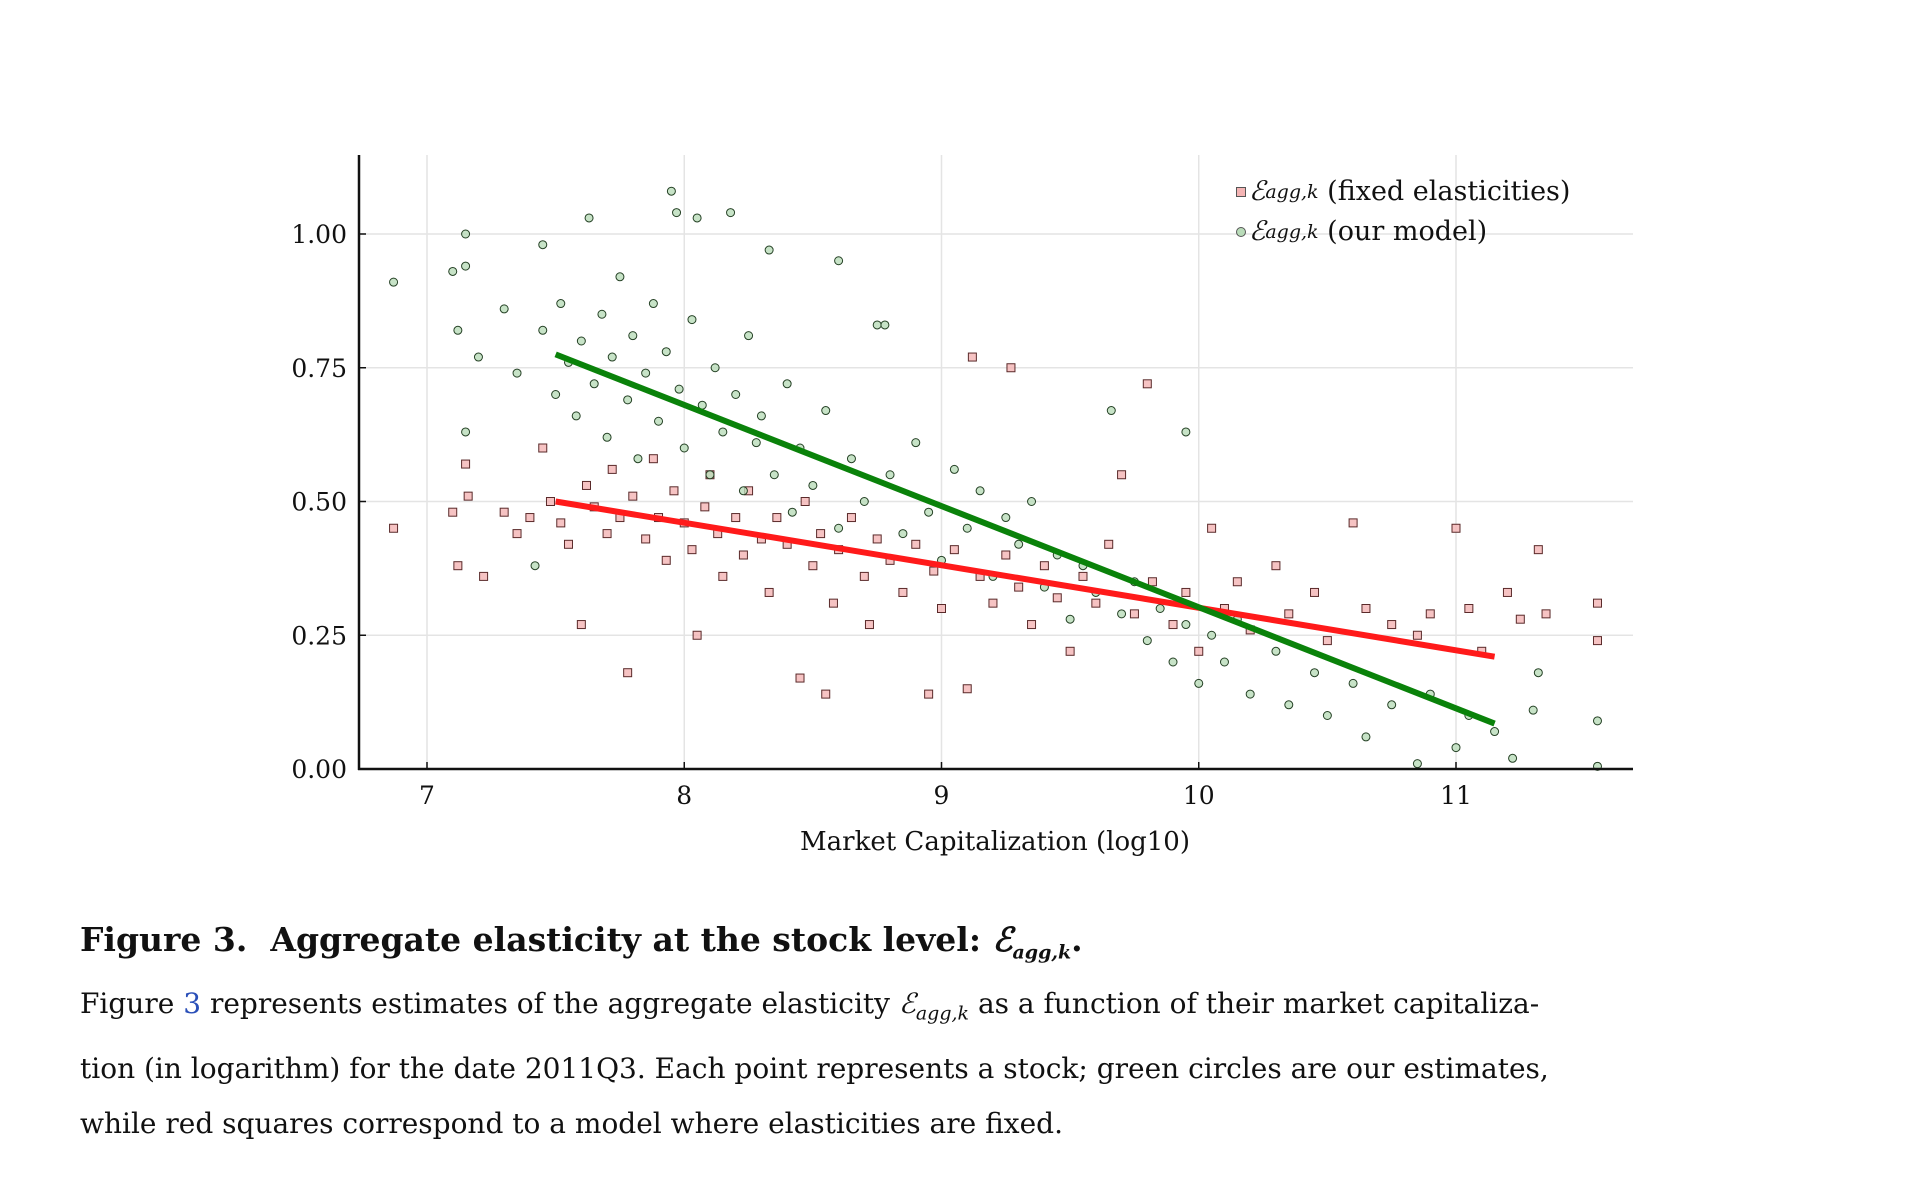  Describe the element at coordinates (1025, 579) in the screenshot. I see `fit-line-fixed` at that location.